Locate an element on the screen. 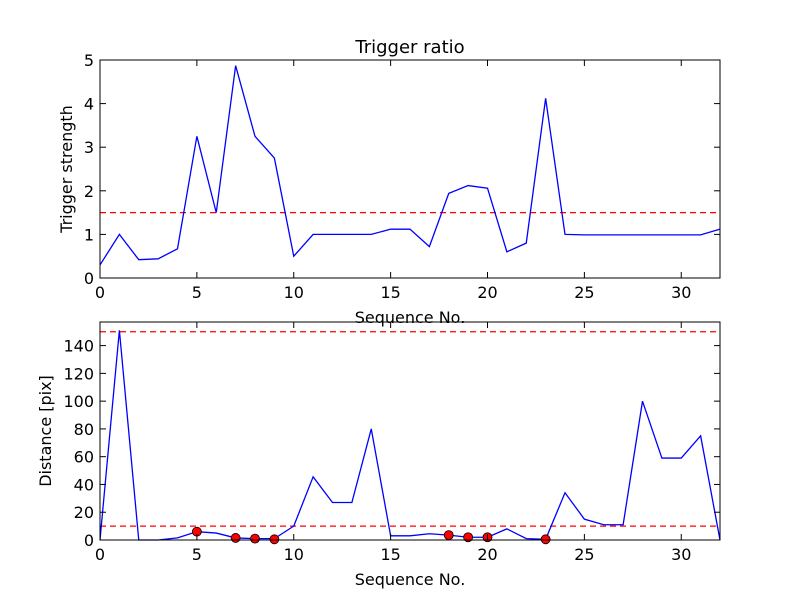 The height and width of the screenshot is (604, 800). bottom-ytick-label-2: 40 is located at coordinates (84, 484).